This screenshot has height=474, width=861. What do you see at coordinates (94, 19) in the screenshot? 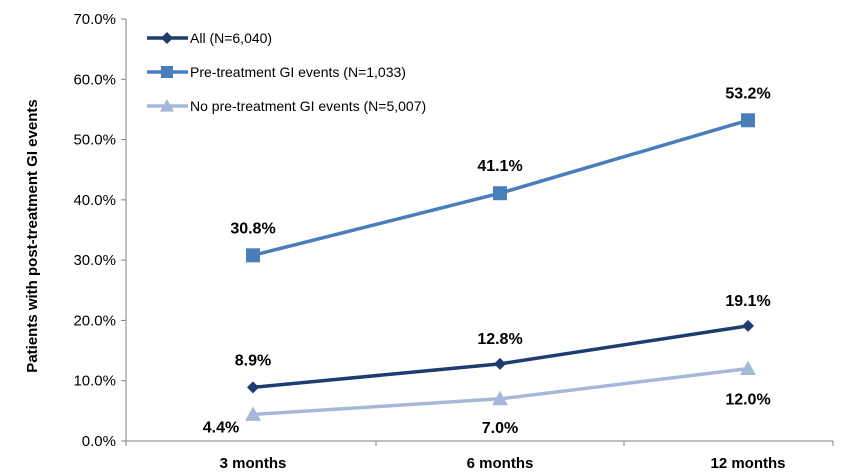
I see `y-tick-label: 70.0%` at bounding box center [94, 19].